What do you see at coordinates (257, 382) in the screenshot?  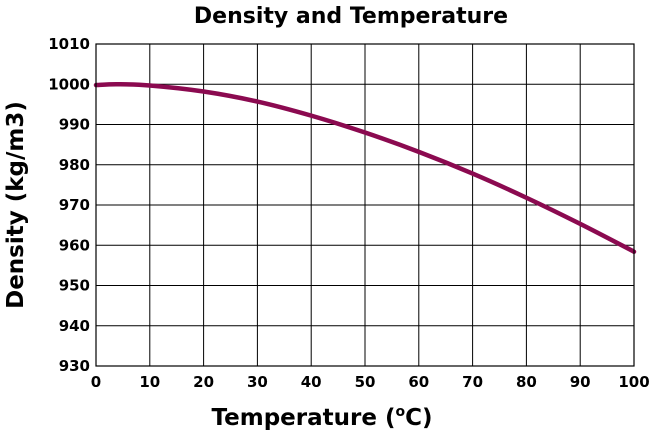 I see `x-tick-label: 30` at bounding box center [257, 382].